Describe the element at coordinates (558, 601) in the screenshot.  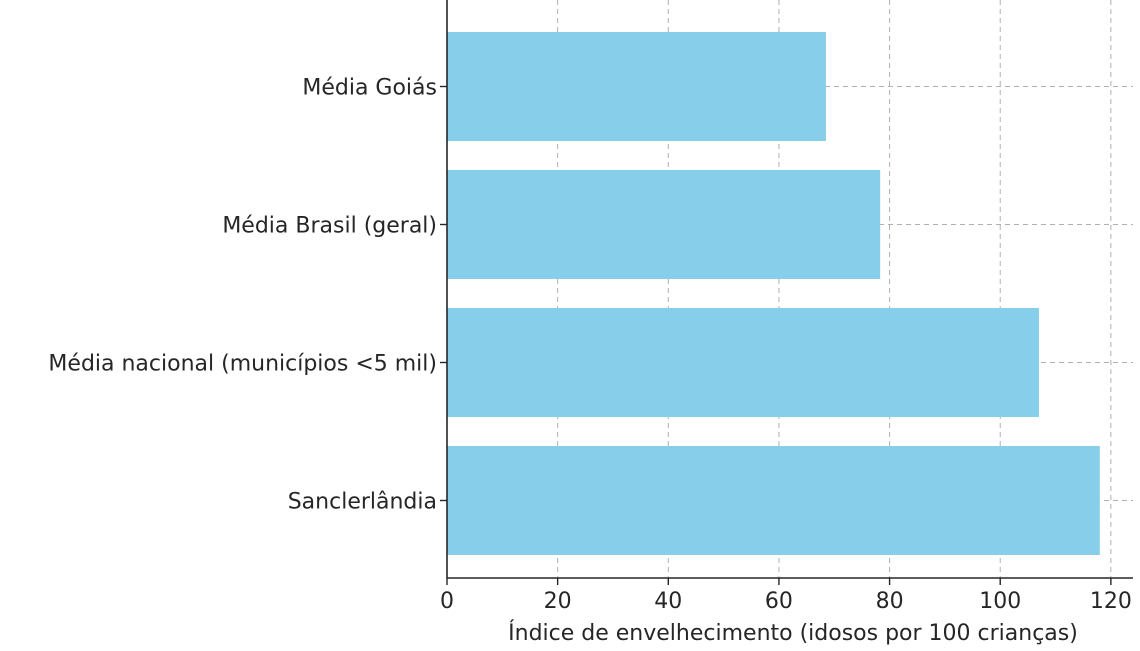
I see `x-tick-label: 20` at that location.